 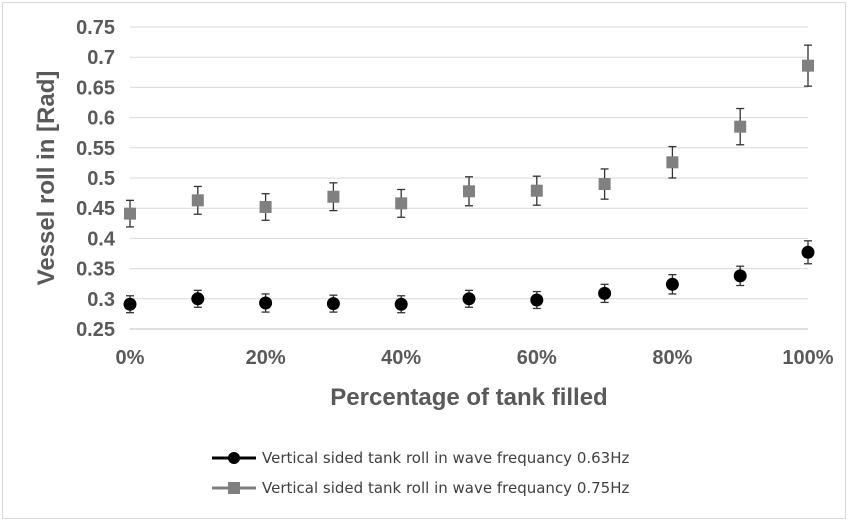 I want to click on y-tick-label: 0.6, so click(x=101, y=119).